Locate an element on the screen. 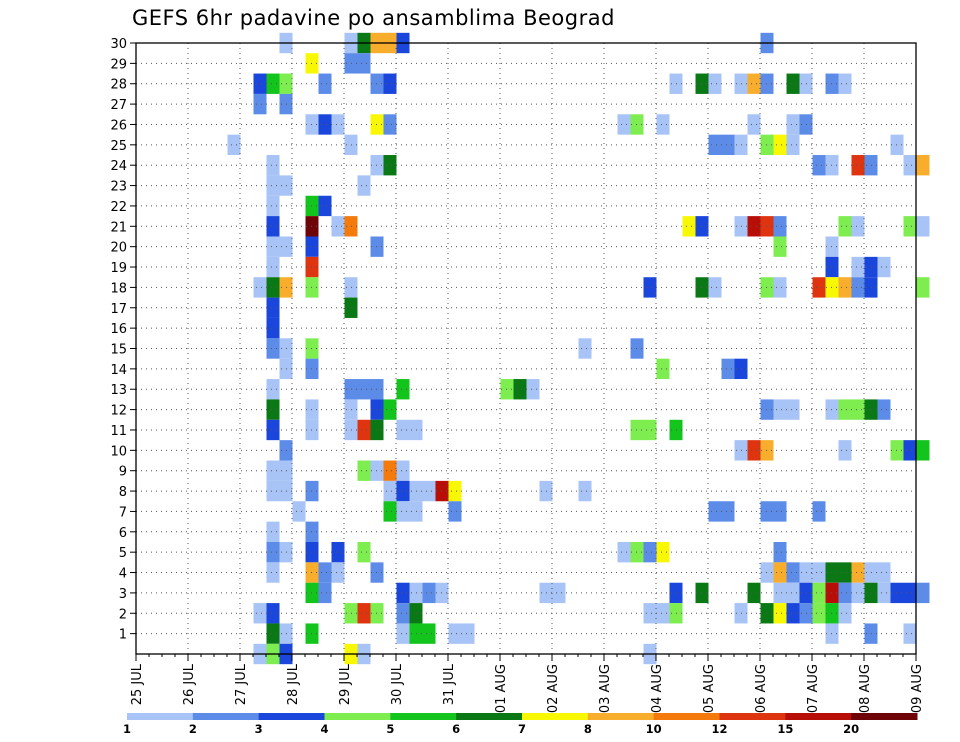 The height and width of the screenshot is (742, 960). y-tick-label: 27 is located at coordinates (118, 105).